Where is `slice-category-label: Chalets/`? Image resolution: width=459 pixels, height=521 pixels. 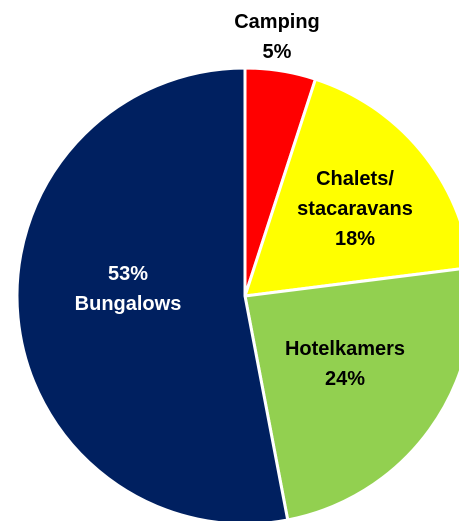 slice-category-label: Chalets/ is located at coordinates (355, 179).